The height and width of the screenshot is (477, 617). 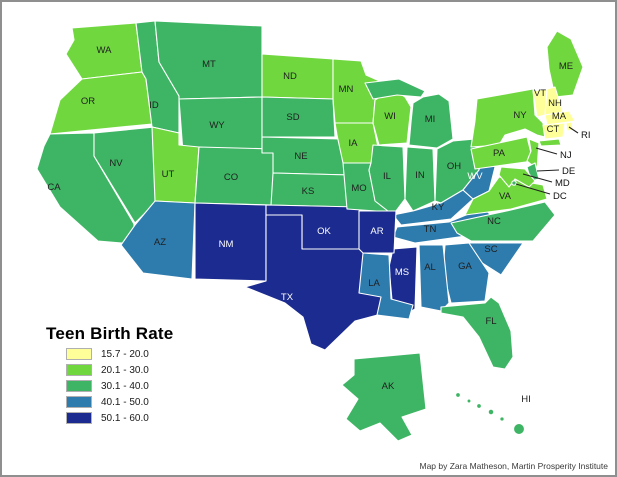 I want to click on state-label-nm: NM, so click(x=226, y=244).